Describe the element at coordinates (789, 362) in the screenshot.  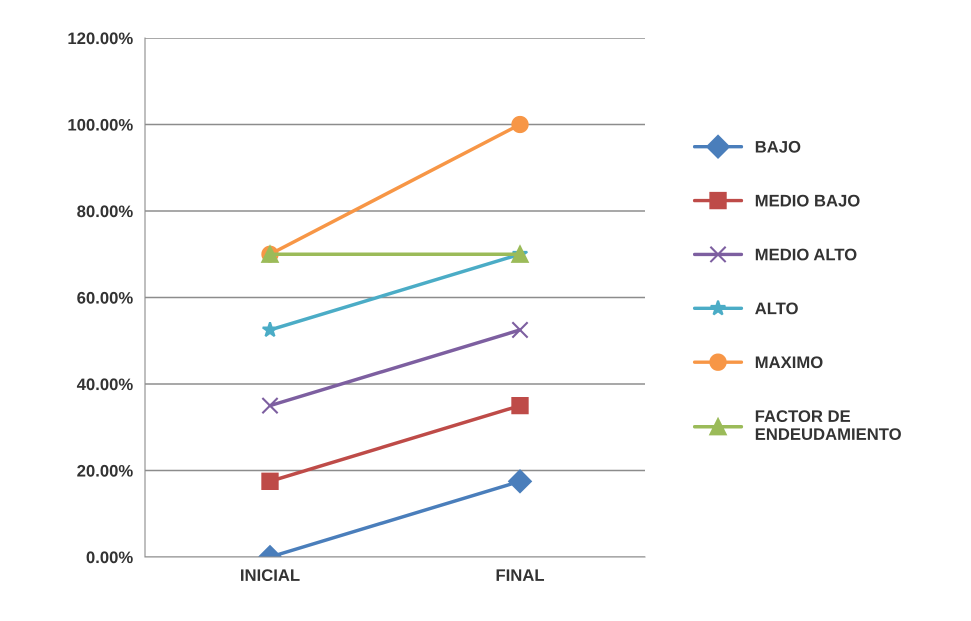
I see `legend-label: MAXIMO` at that location.